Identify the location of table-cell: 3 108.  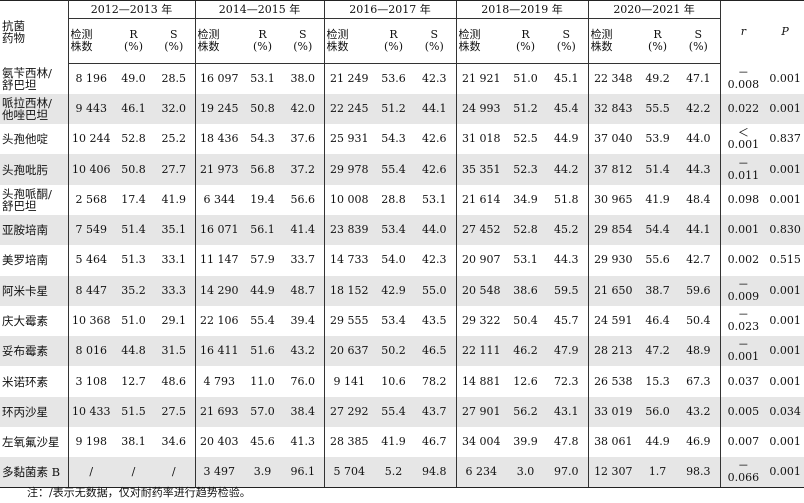
(91, 381).